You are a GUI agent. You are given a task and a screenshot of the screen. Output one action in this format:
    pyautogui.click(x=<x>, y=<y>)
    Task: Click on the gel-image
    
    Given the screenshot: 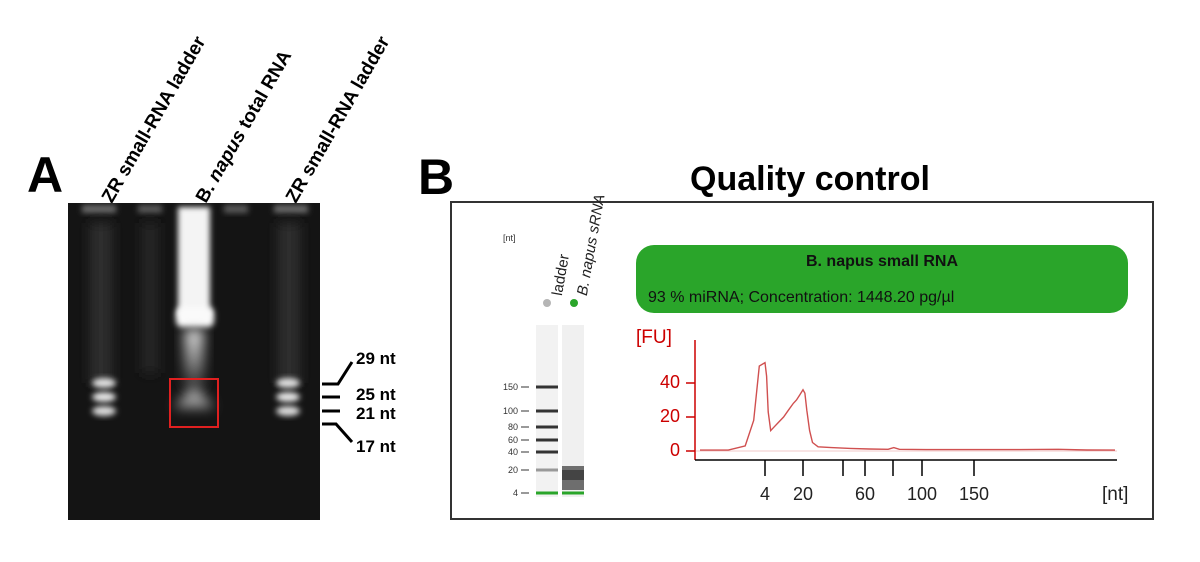 What is the action you would take?
    pyautogui.click(x=194, y=361)
    